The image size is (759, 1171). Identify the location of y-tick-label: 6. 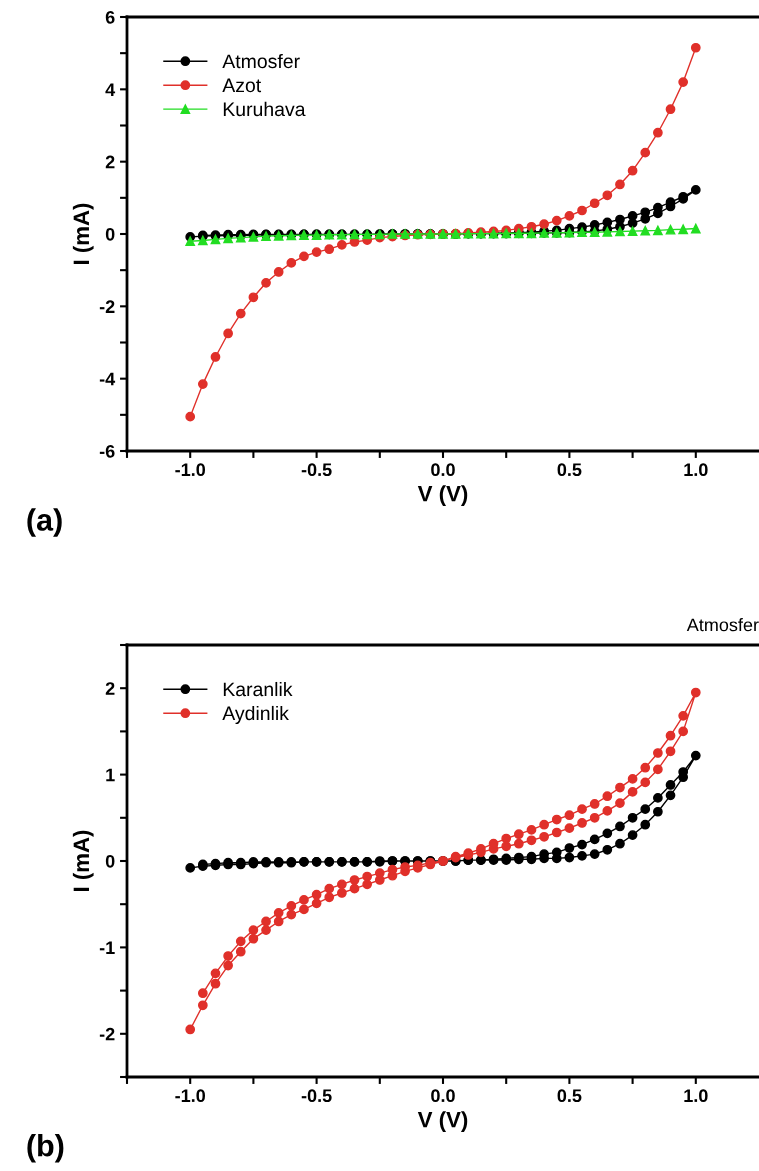
(110, 17).